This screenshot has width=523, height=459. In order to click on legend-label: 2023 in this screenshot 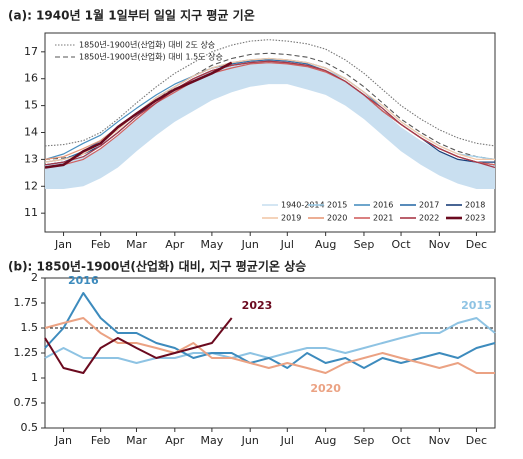, I will do `click(475, 218)`.